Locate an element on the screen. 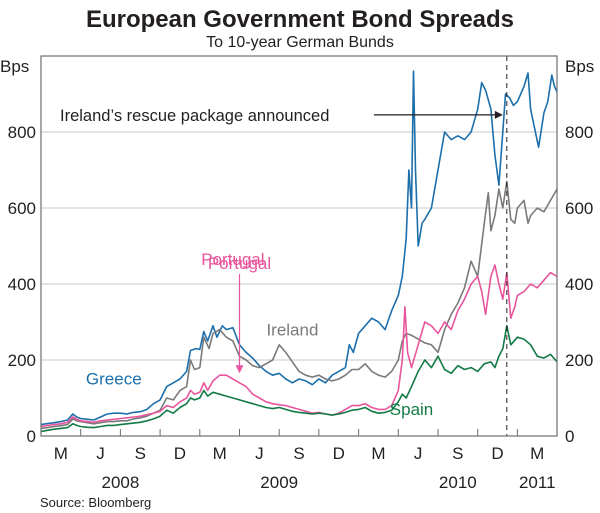 The width and height of the screenshot is (600, 513). y-axis-unit-right: Bps is located at coordinates (579, 66).